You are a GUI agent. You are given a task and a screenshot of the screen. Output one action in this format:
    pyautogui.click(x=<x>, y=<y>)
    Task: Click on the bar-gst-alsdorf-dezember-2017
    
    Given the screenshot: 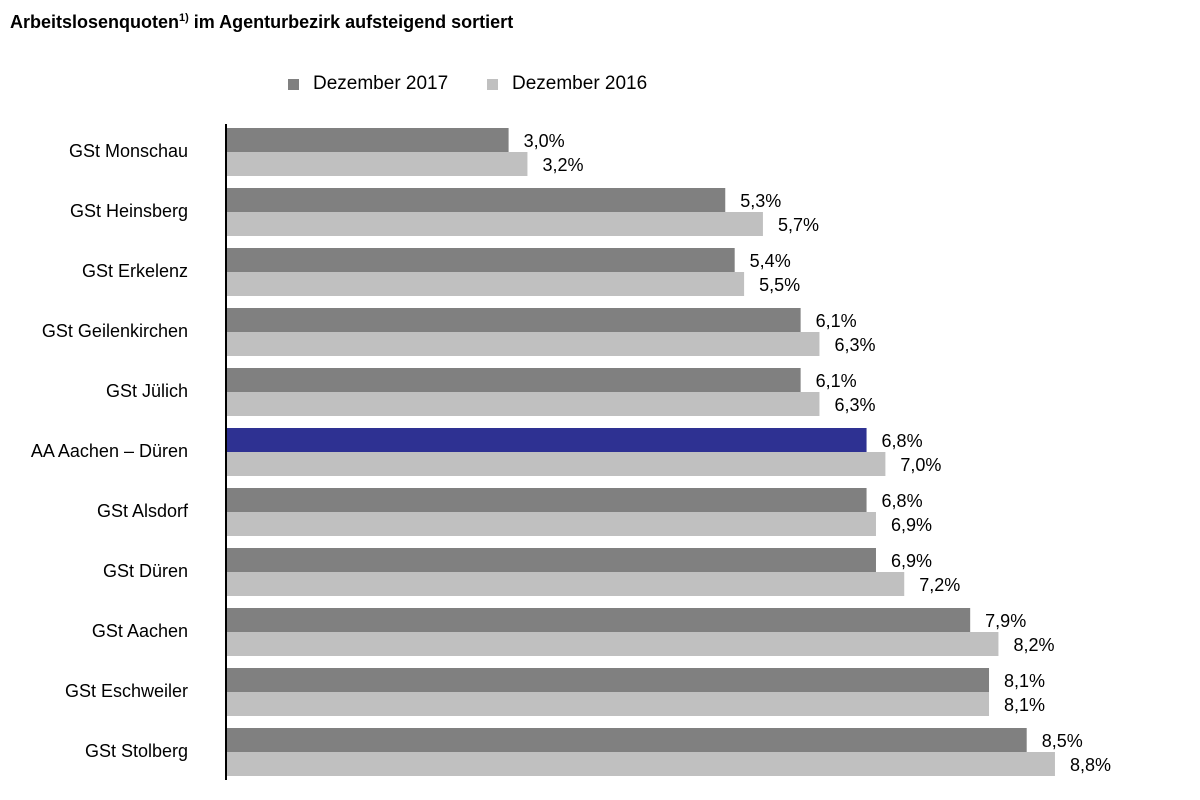 What is the action you would take?
    pyautogui.click(x=546, y=500)
    